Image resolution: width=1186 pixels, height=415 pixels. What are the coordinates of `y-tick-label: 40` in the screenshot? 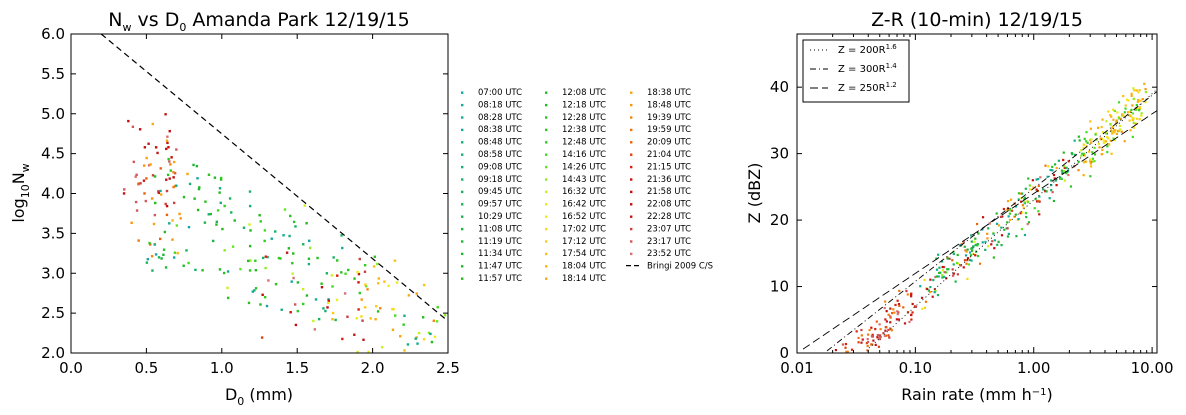 It's located at (779, 87).